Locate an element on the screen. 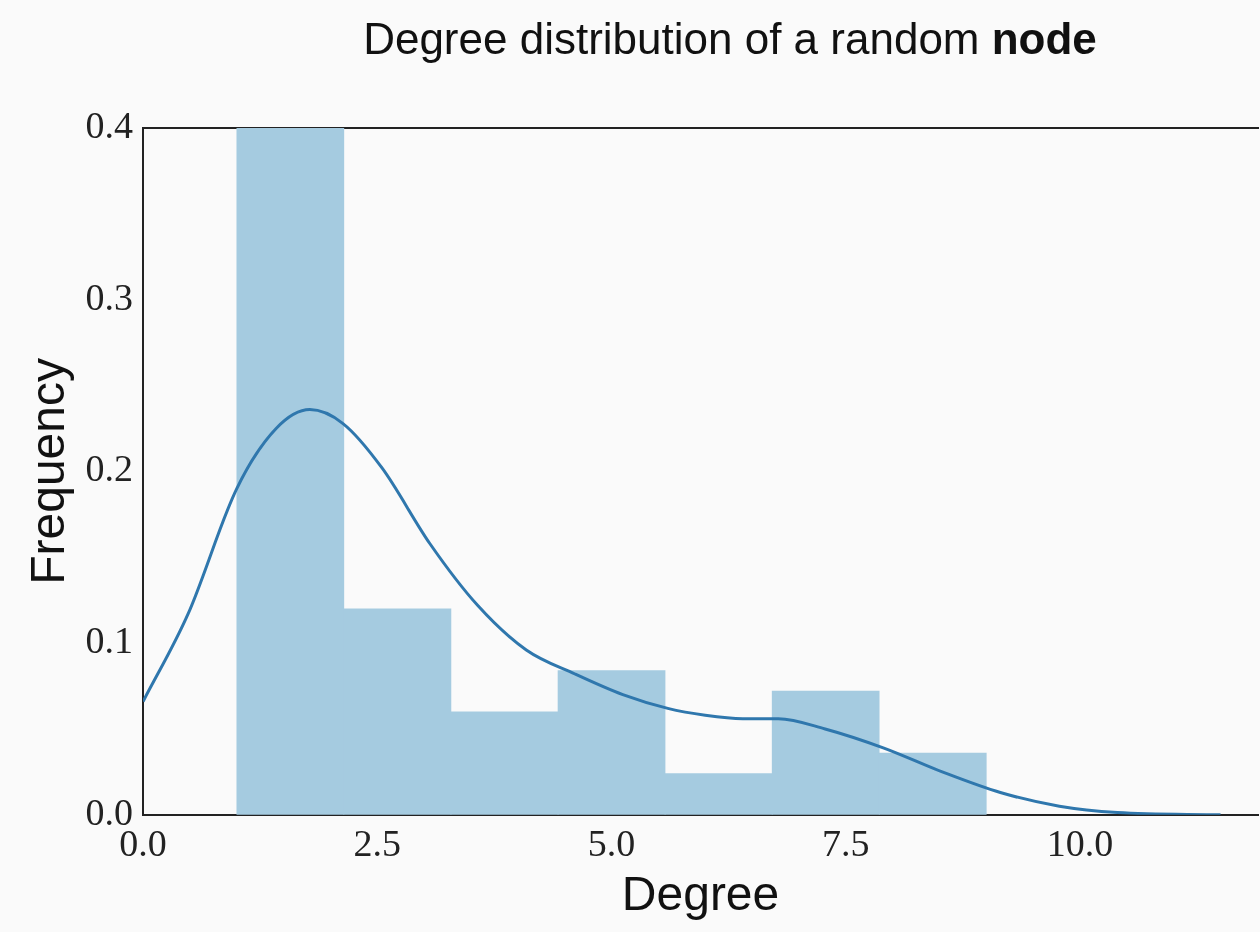  x-axis-title: Degree is located at coordinates (700, 894).